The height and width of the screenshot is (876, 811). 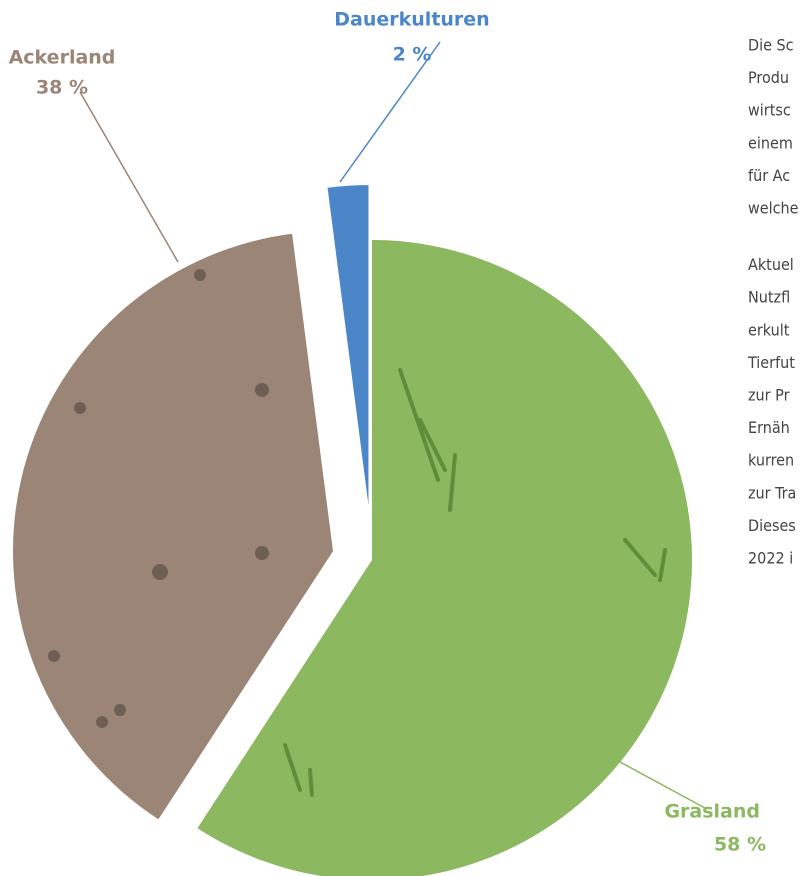 What do you see at coordinates (769, 110) in the screenshot?
I see `side-text-line: wirtsc` at bounding box center [769, 110].